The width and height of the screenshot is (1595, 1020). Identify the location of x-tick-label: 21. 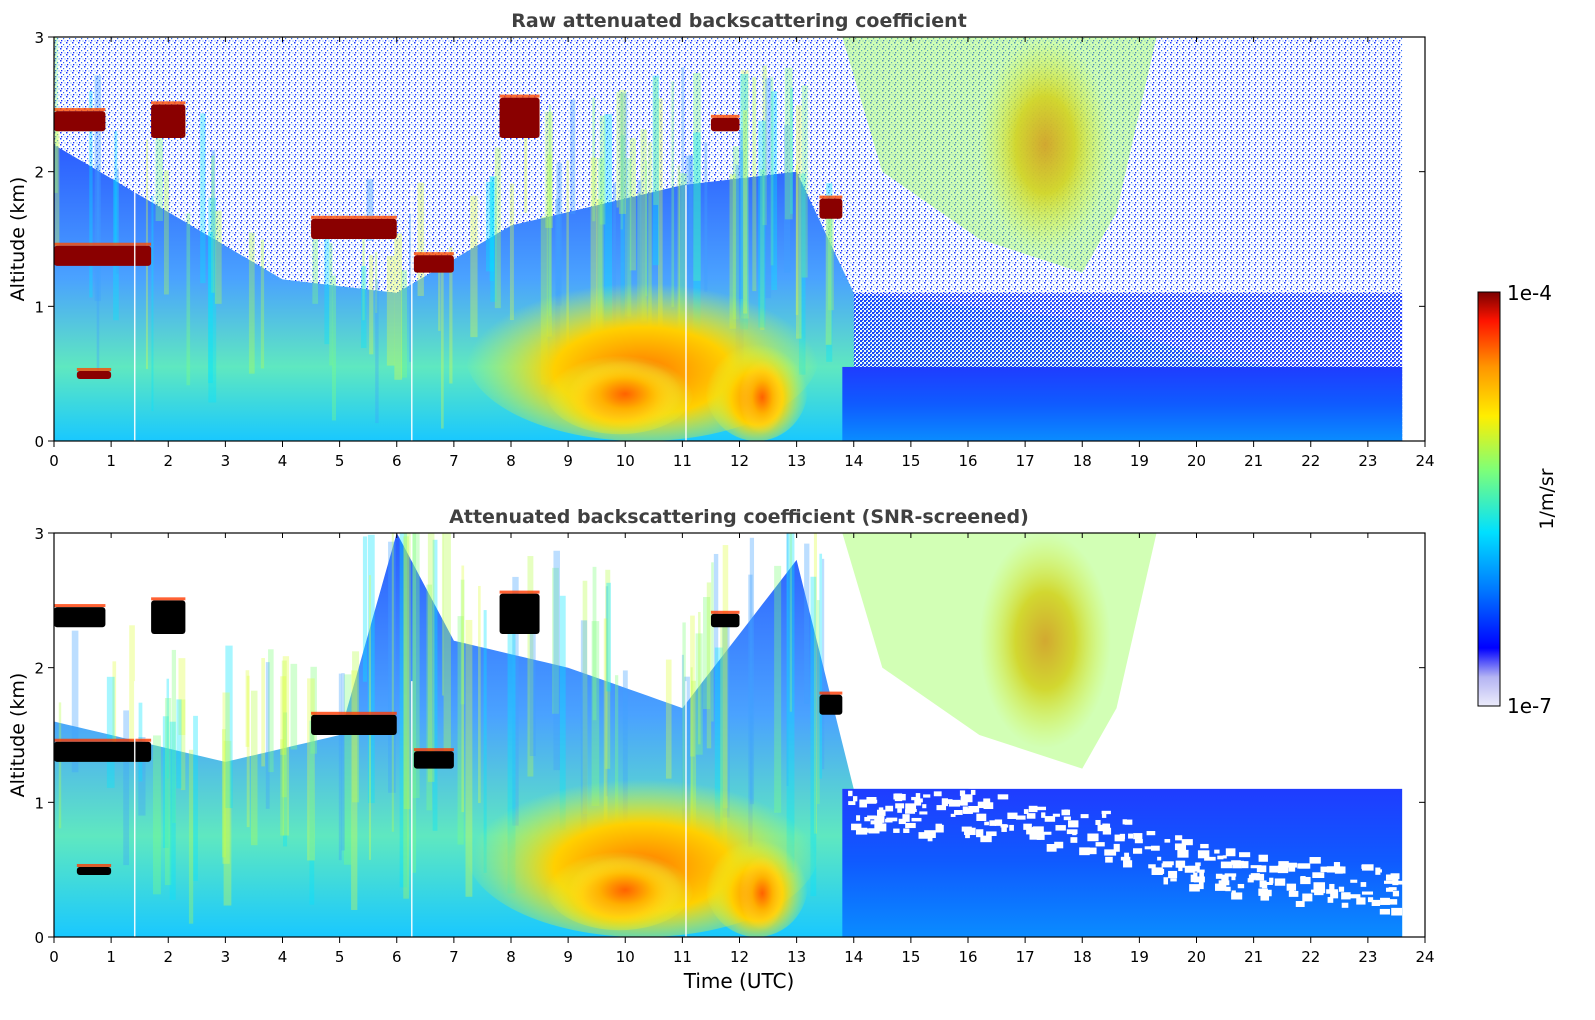
(1253, 461).